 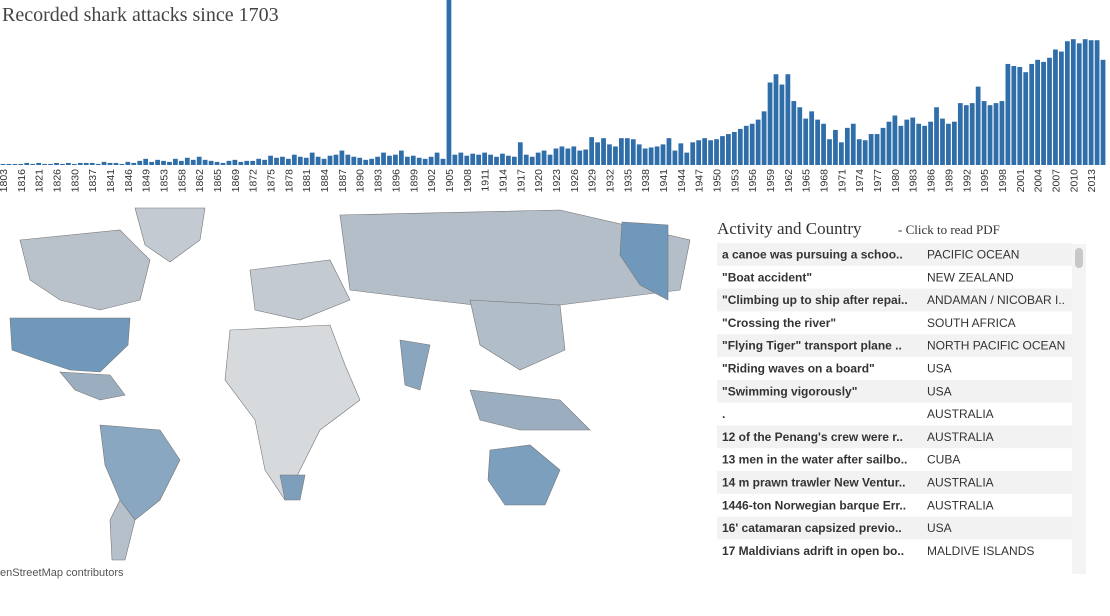 I want to click on map-credit: enStreetMap contributors, so click(x=62, y=573).